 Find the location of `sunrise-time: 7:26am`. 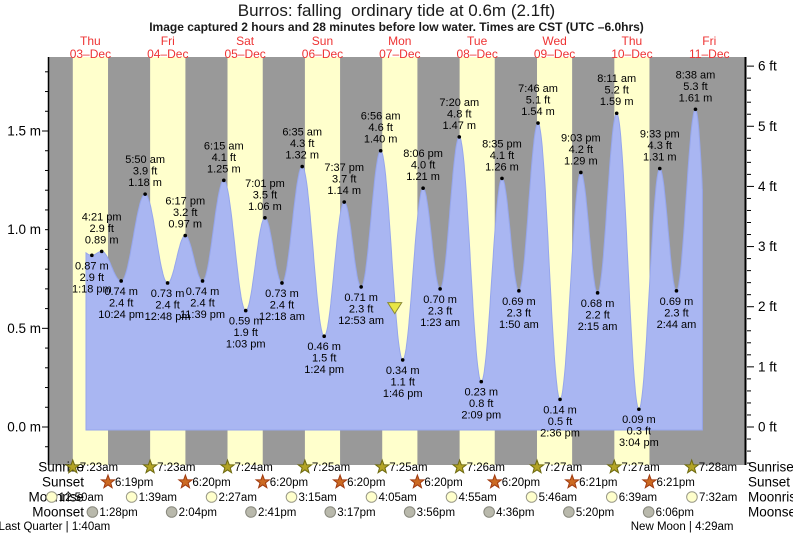

sunrise-time: 7:26am is located at coordinates (486, 468).